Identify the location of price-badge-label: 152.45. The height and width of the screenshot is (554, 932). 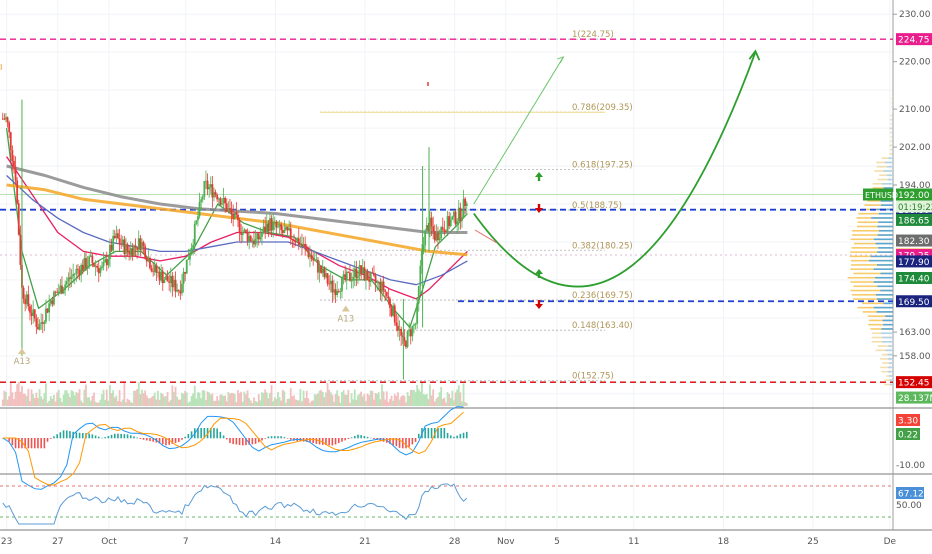
(914, 384).